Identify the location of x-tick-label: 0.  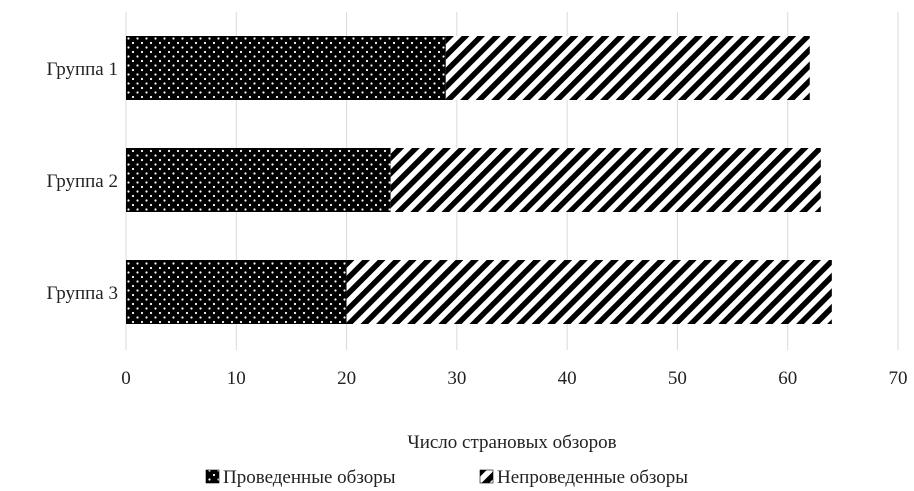
(126, 378).